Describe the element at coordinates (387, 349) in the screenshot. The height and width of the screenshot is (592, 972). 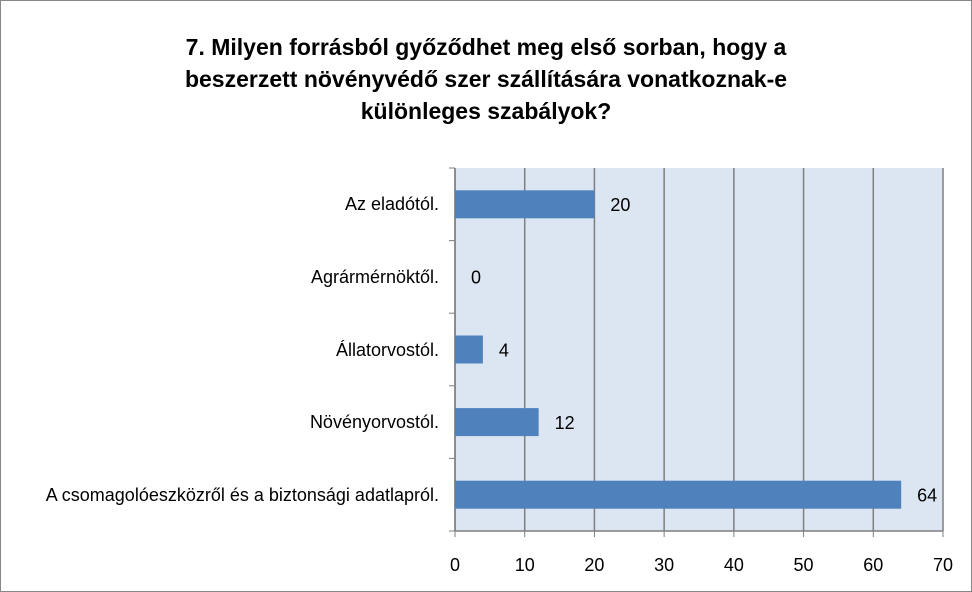
I see `y-tick-label: Állatorvostól.` at that location.